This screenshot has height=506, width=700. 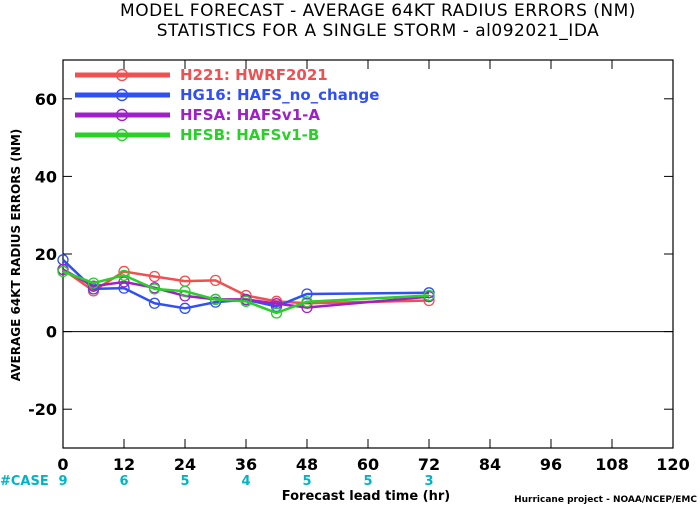 What do you see at coordinates (250, 115) in the screenshot?
I see `legend-label: HFSA: HAFSv1-A` at bounding box center [250, 115].